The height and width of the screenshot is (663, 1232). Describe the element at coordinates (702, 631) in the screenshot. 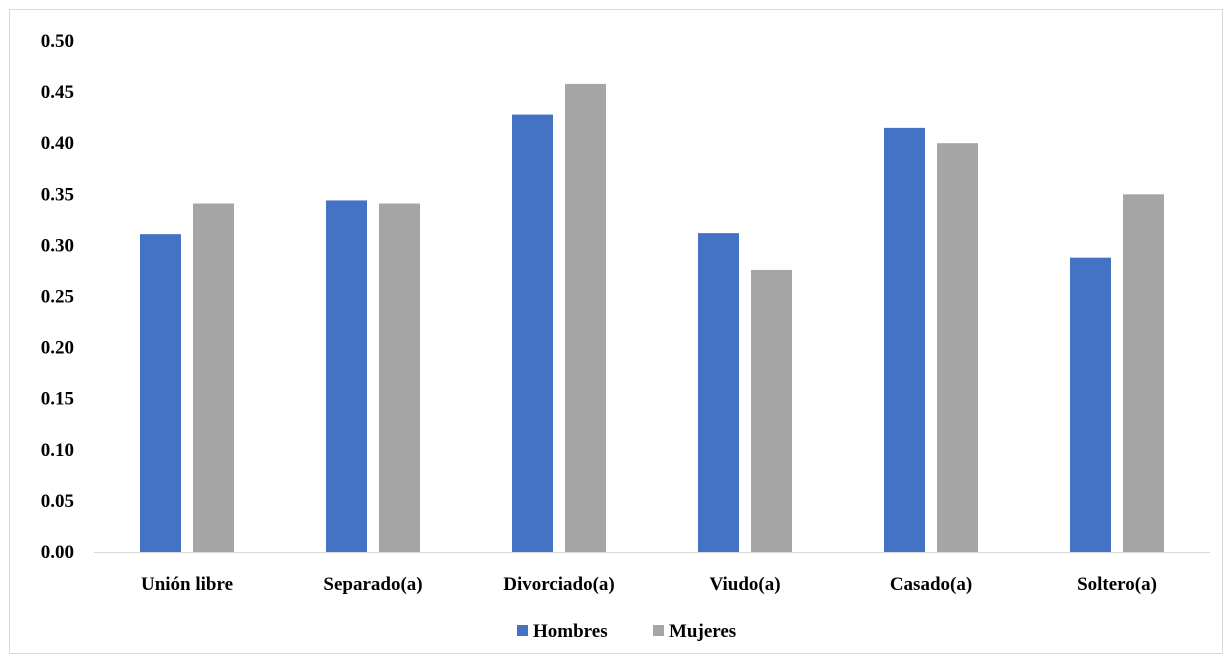

I see `legend-label-mujeres: Mujeres` at that location.